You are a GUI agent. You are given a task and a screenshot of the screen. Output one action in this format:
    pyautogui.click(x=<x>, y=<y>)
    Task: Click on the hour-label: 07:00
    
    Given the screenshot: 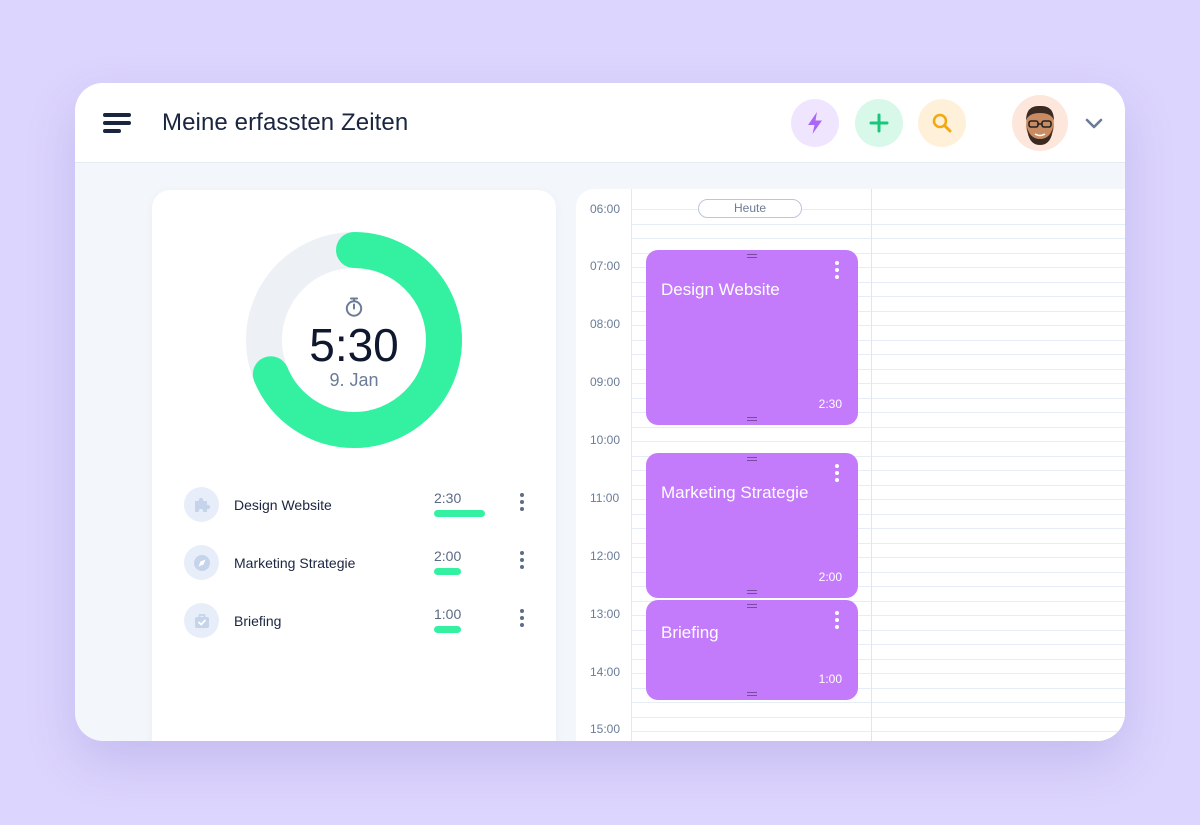 What is the action you would take?
    pyautogui.click(x=605, y=266)
    